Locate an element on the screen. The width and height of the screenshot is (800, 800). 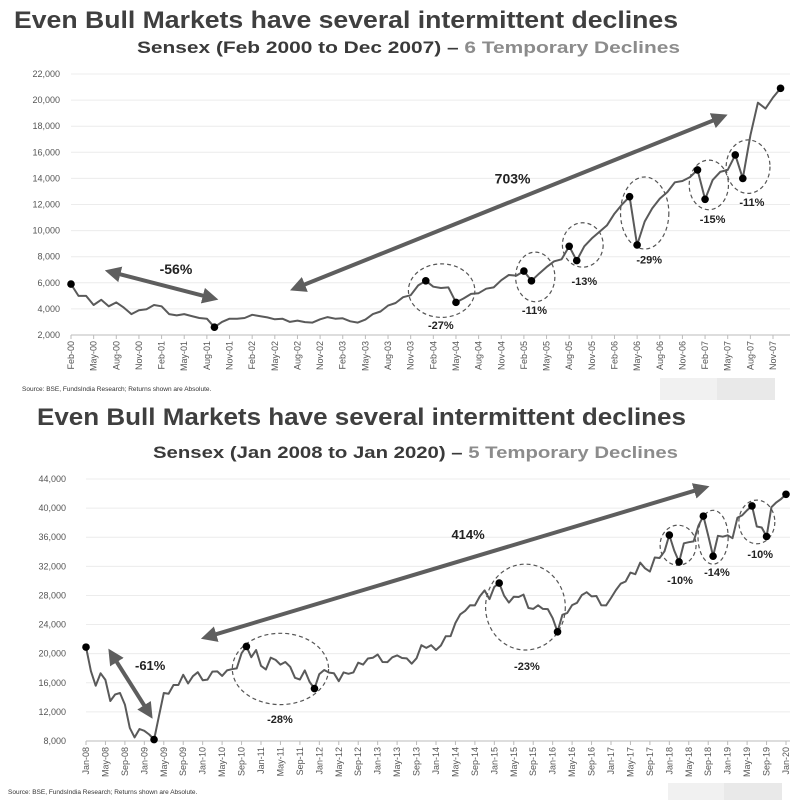
x-tick-label: Jan-18 is located at coordinates (669, 761).